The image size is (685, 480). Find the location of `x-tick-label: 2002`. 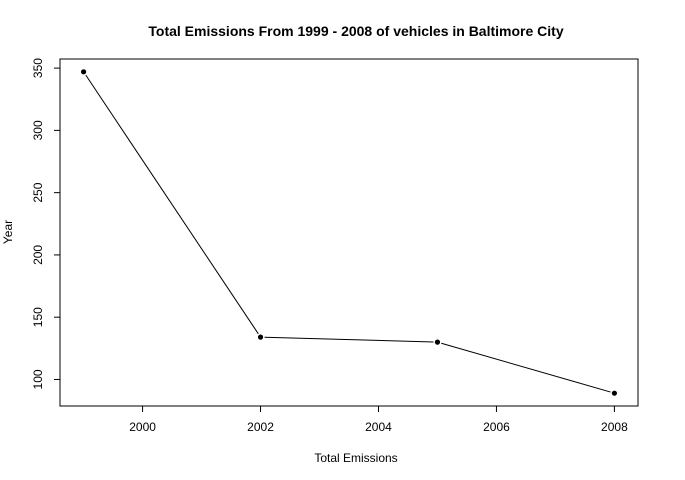

x-tick-label: 2002 is located at coordinates (260, 427).